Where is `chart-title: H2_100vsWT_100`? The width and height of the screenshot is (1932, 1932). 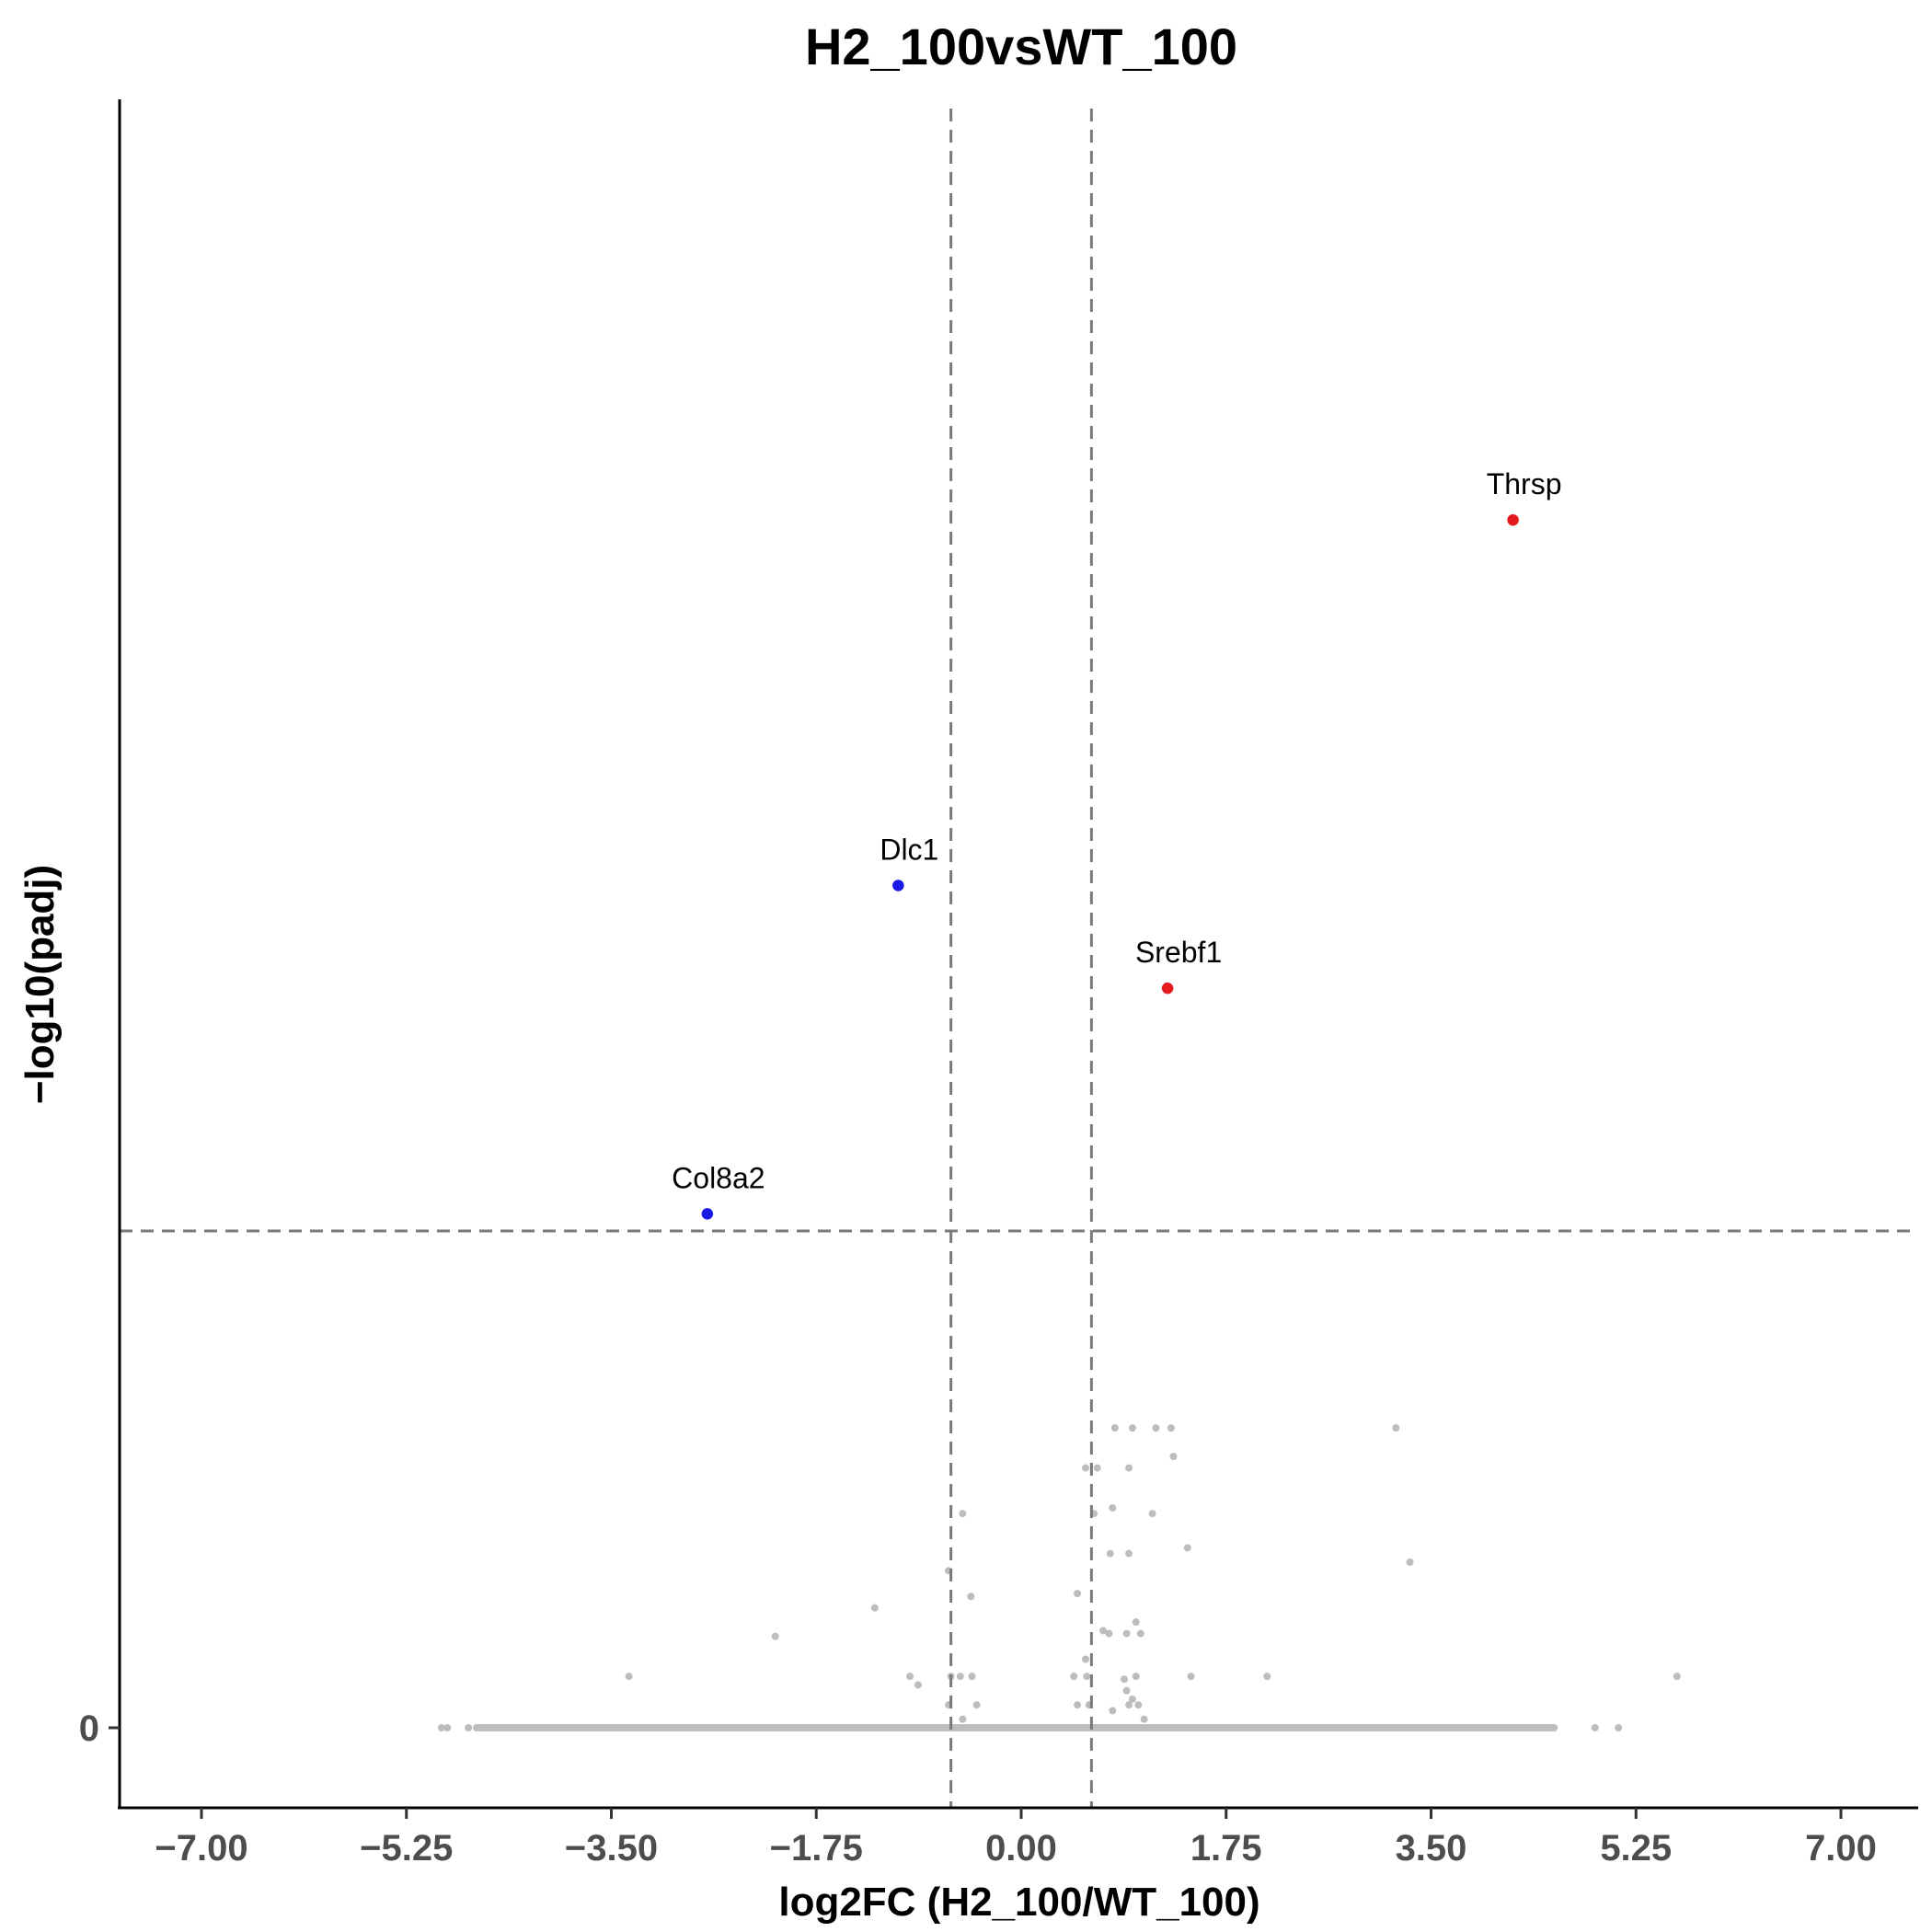
chart-title: H2_100vsWT_100 is located at coordinates (1021, 46).